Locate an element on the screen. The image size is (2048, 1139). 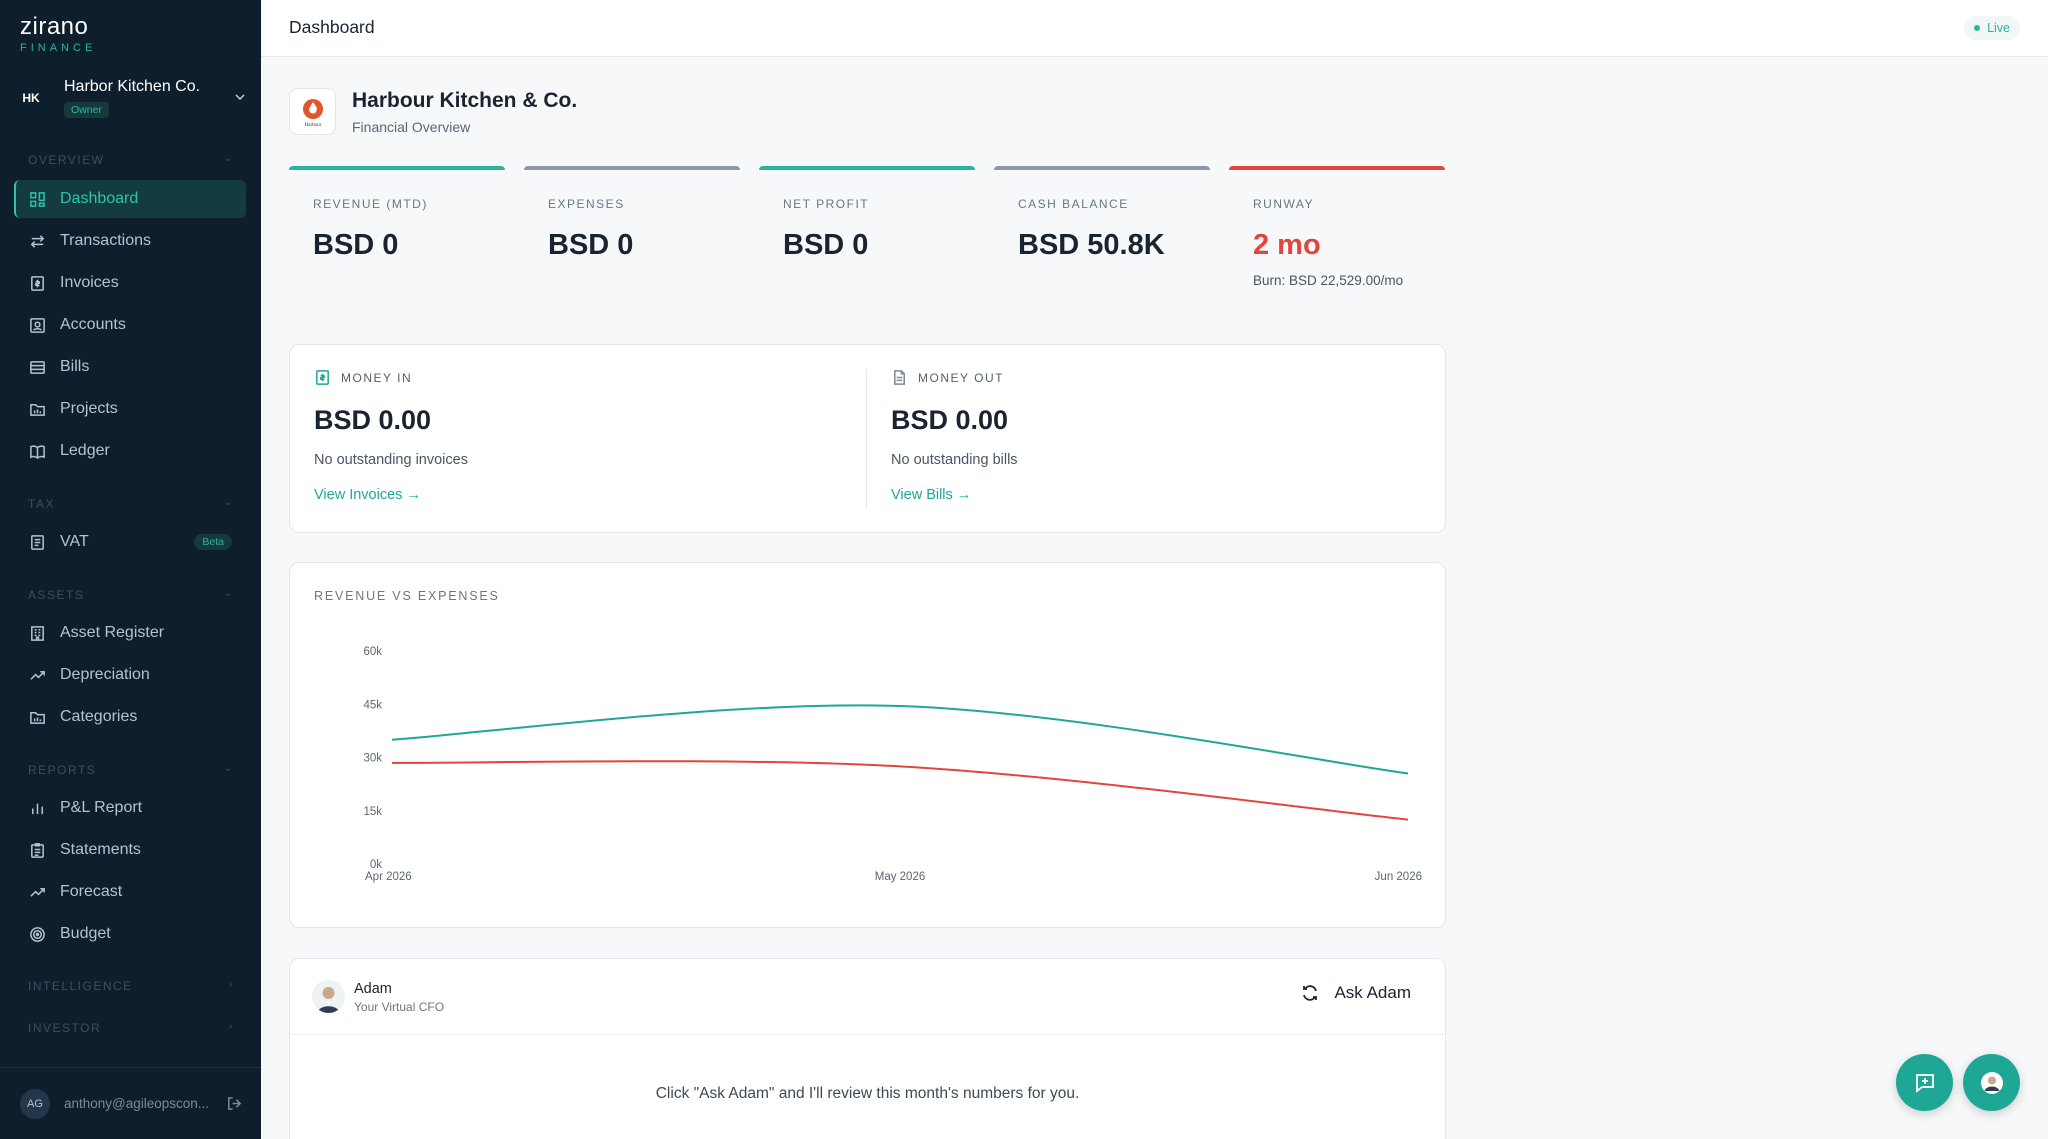
trend-icon is located at coordinates (37, 892).